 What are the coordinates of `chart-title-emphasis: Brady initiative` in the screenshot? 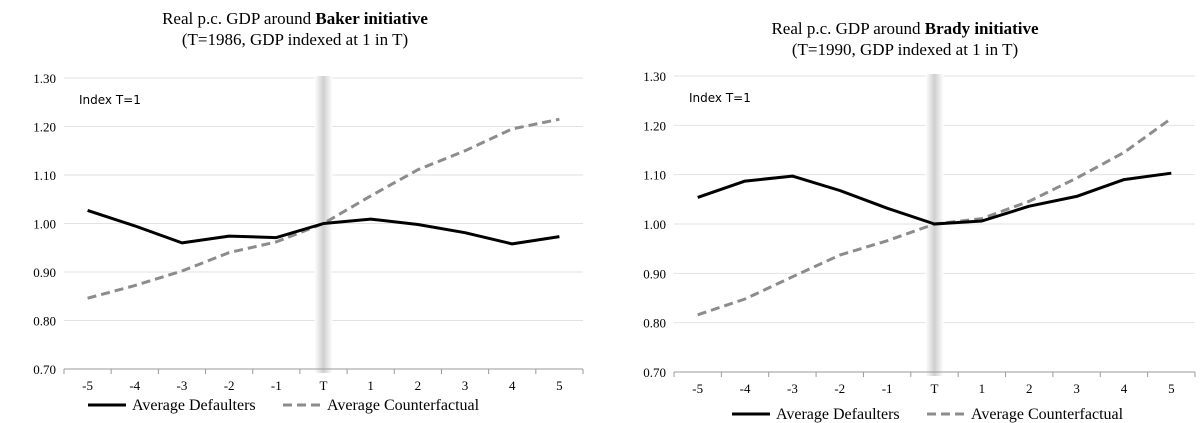 It's located at (981, 28).